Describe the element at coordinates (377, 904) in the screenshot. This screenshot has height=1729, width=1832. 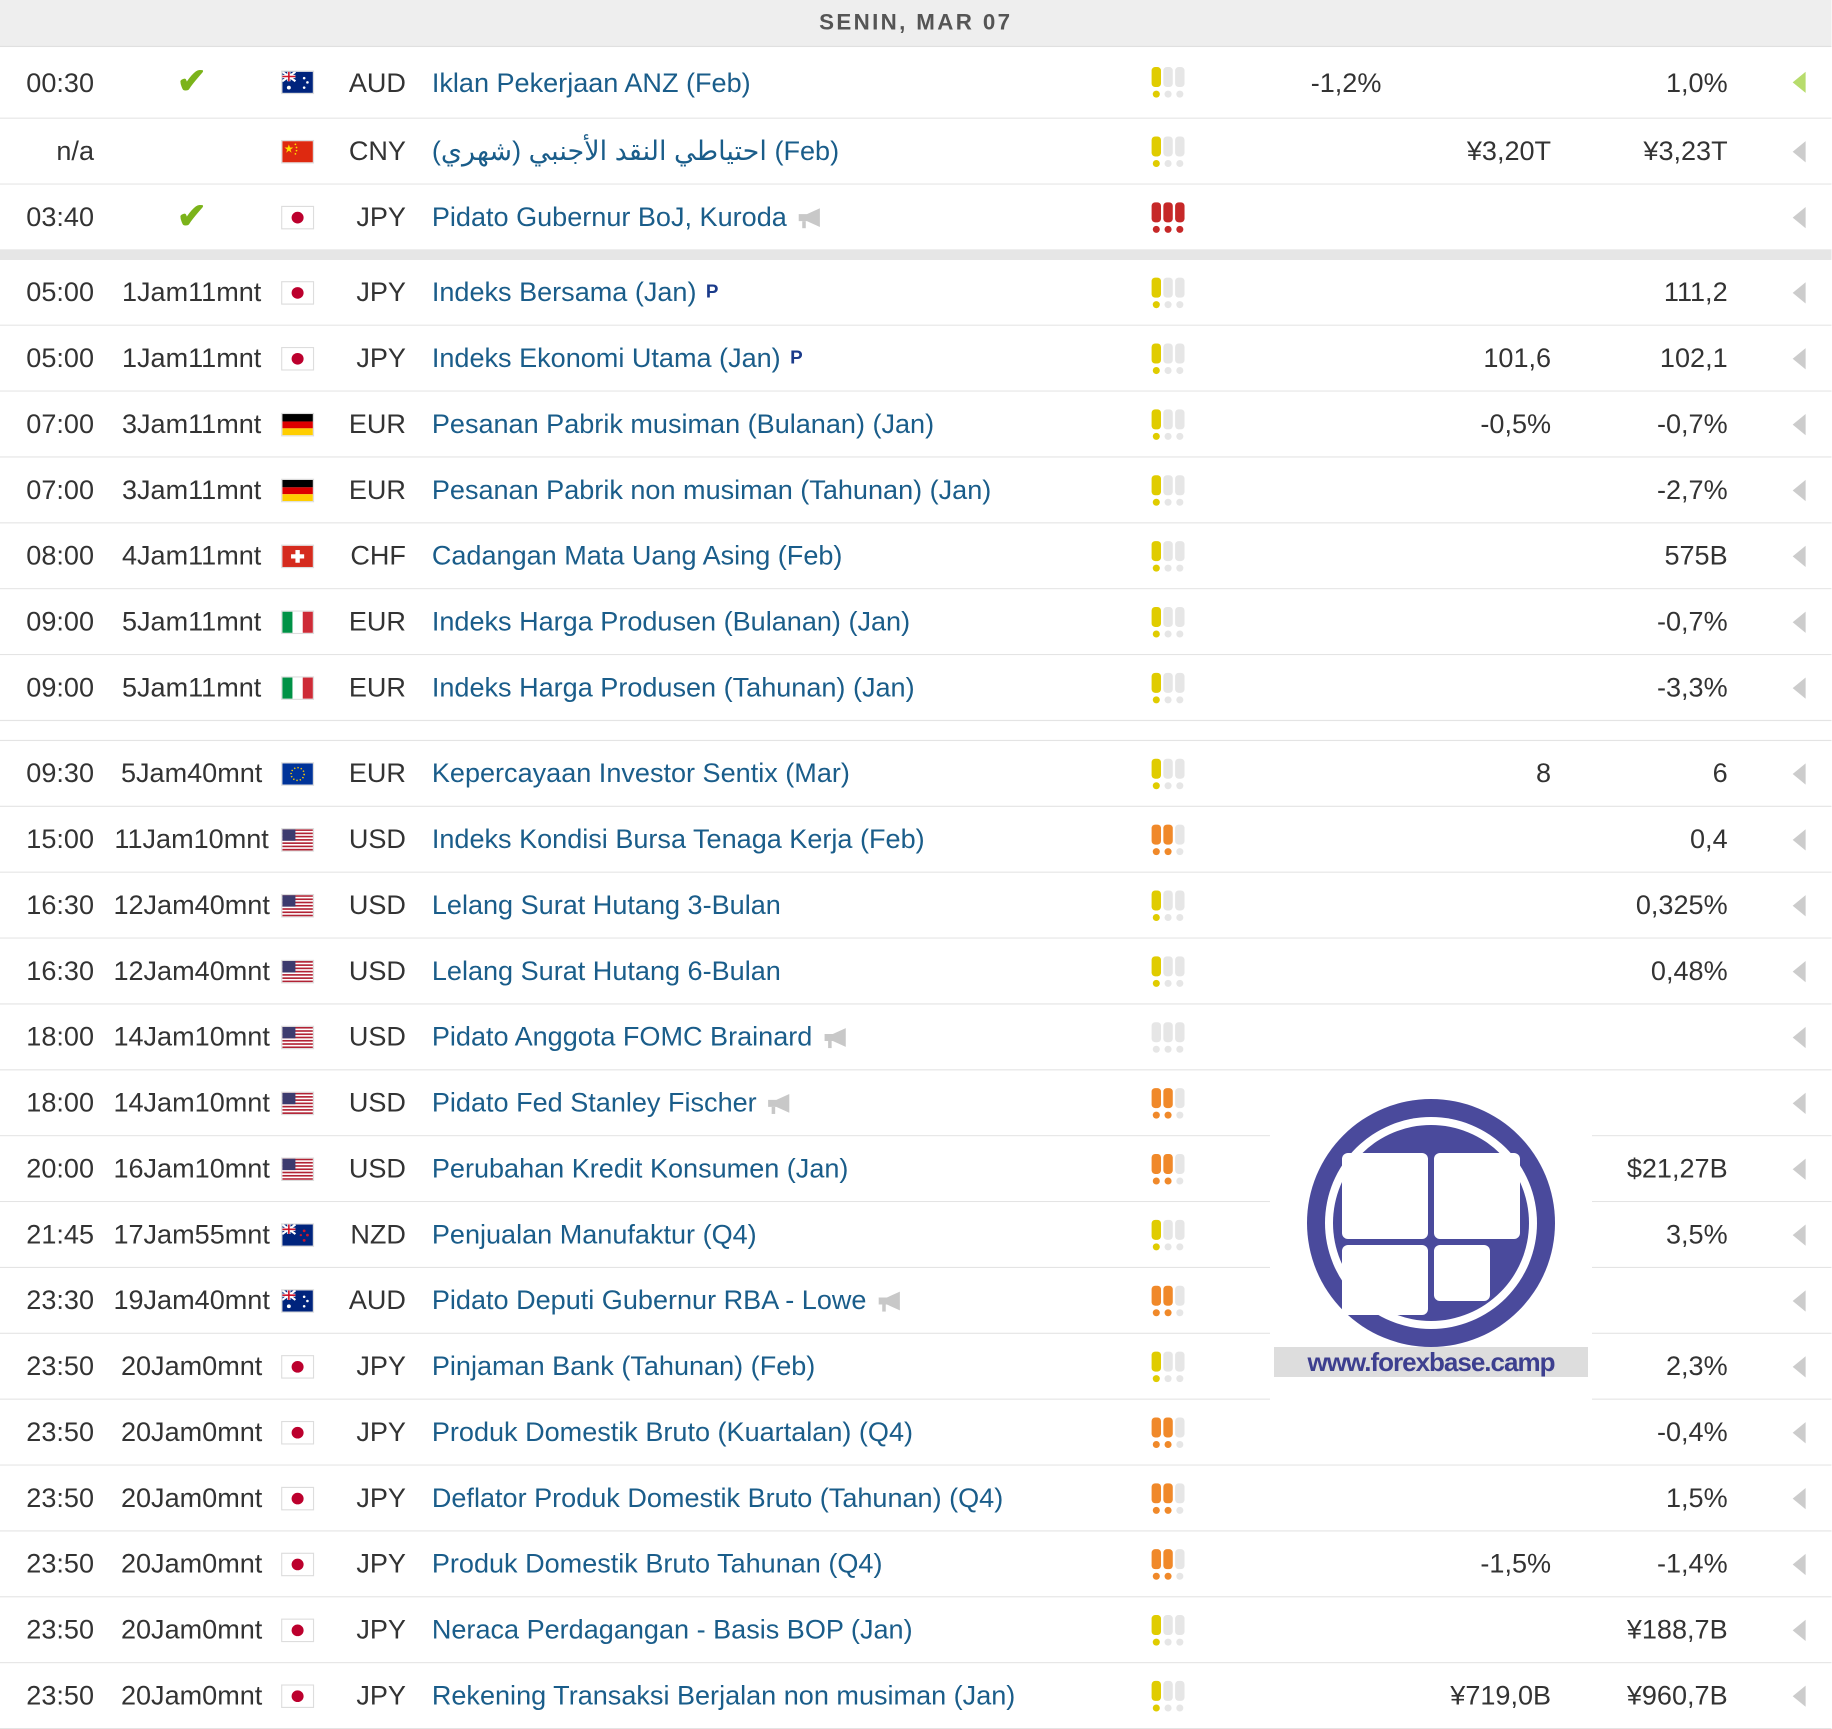
I see `currency-code: USD` at that location.